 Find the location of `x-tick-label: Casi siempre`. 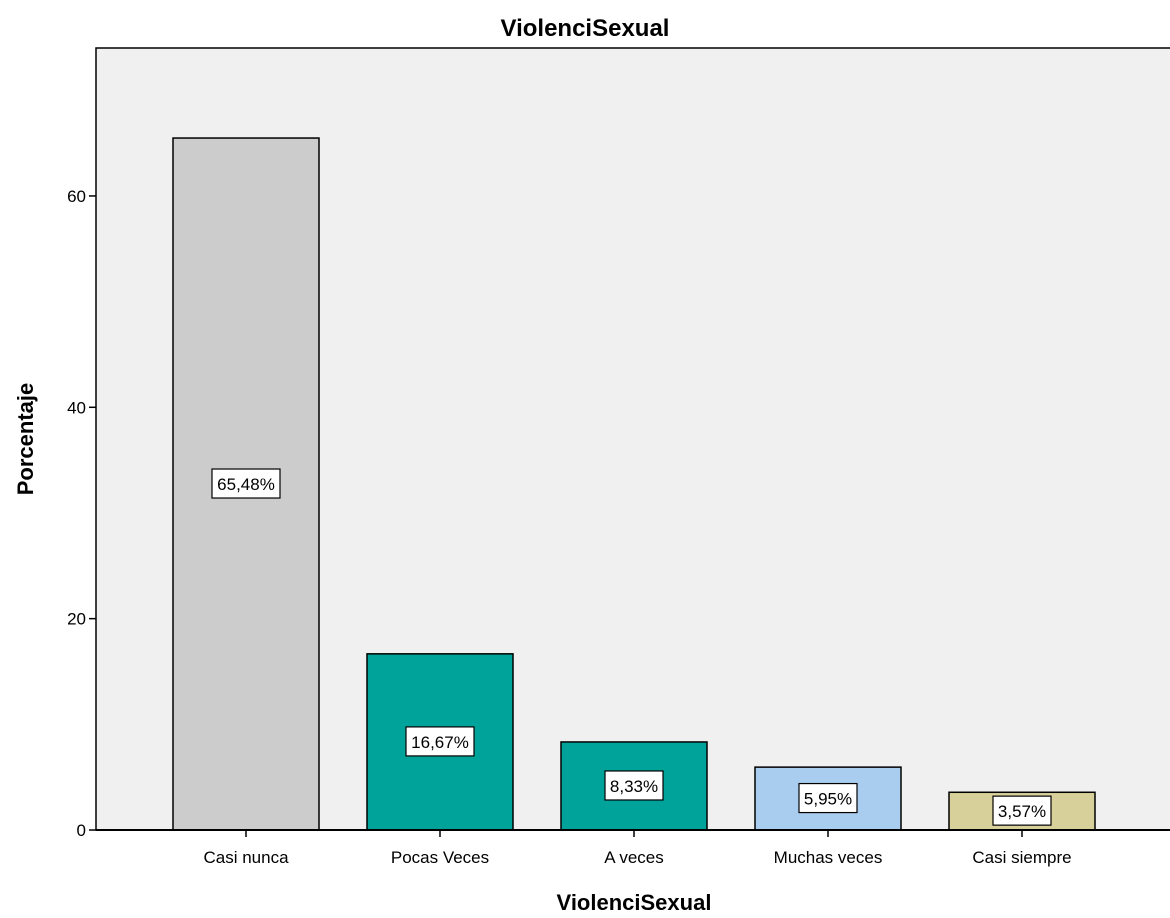

x-tick-label: Casi siempre is located at coordinates (1021, 857).